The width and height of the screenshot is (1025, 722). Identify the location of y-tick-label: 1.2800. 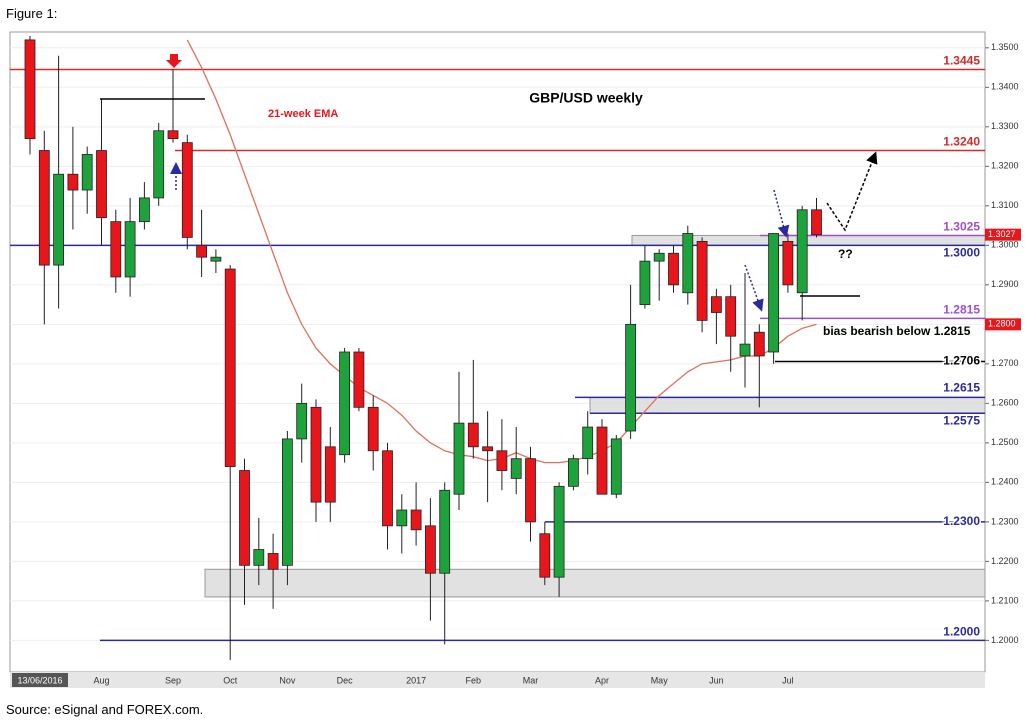
(1005, 324).